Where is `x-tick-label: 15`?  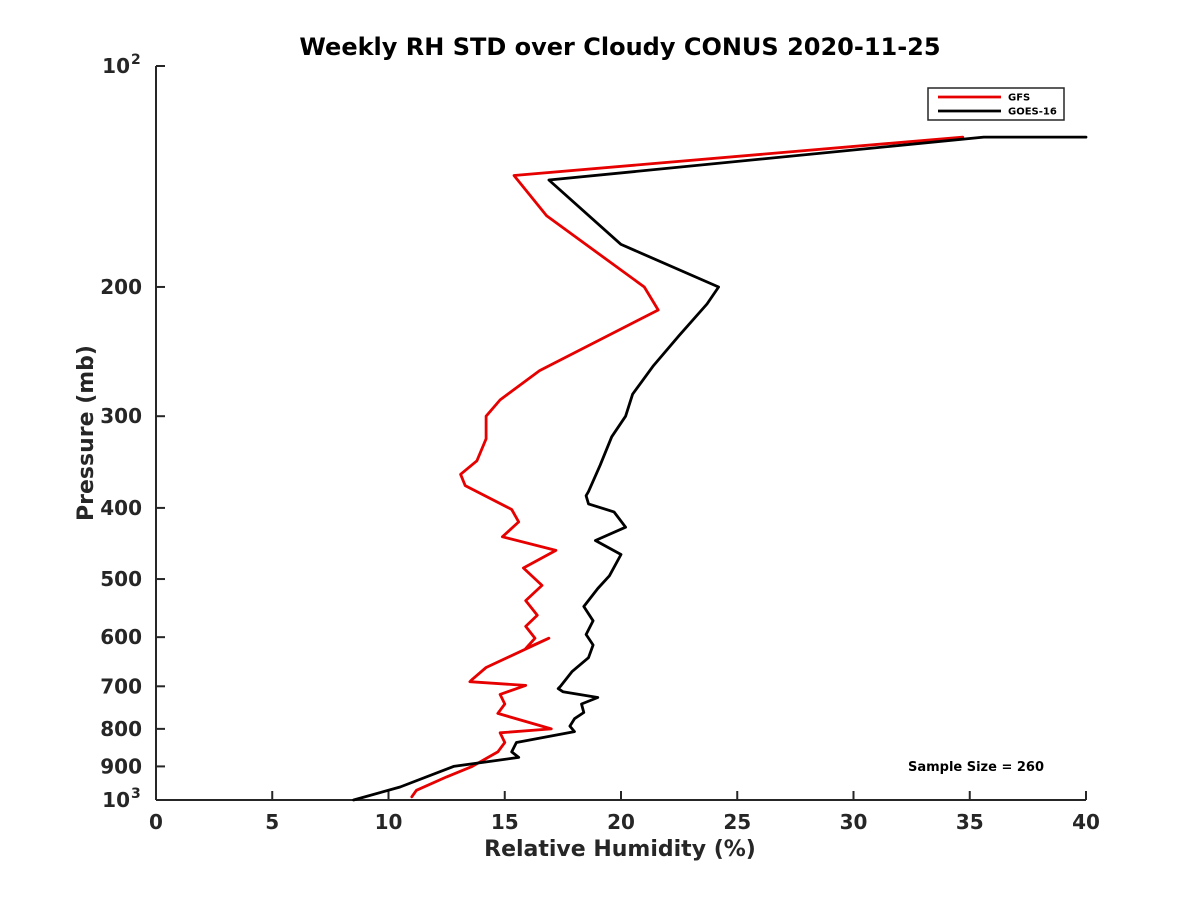
x-tick-label: 15 is located at coordinates (505, 822).